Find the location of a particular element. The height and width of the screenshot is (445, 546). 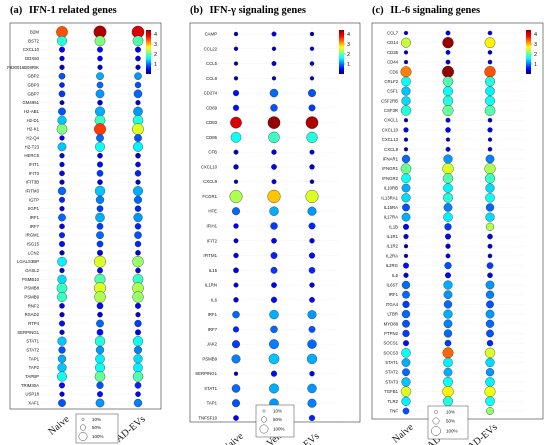

gene-label: IIGP1 is located at coordinates (34, 208).